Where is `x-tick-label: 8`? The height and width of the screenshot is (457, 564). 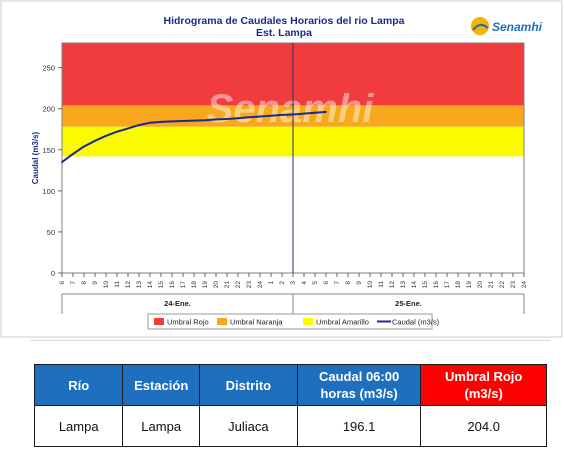
x-tick-label: 8 is located at coordinates (348, 283).